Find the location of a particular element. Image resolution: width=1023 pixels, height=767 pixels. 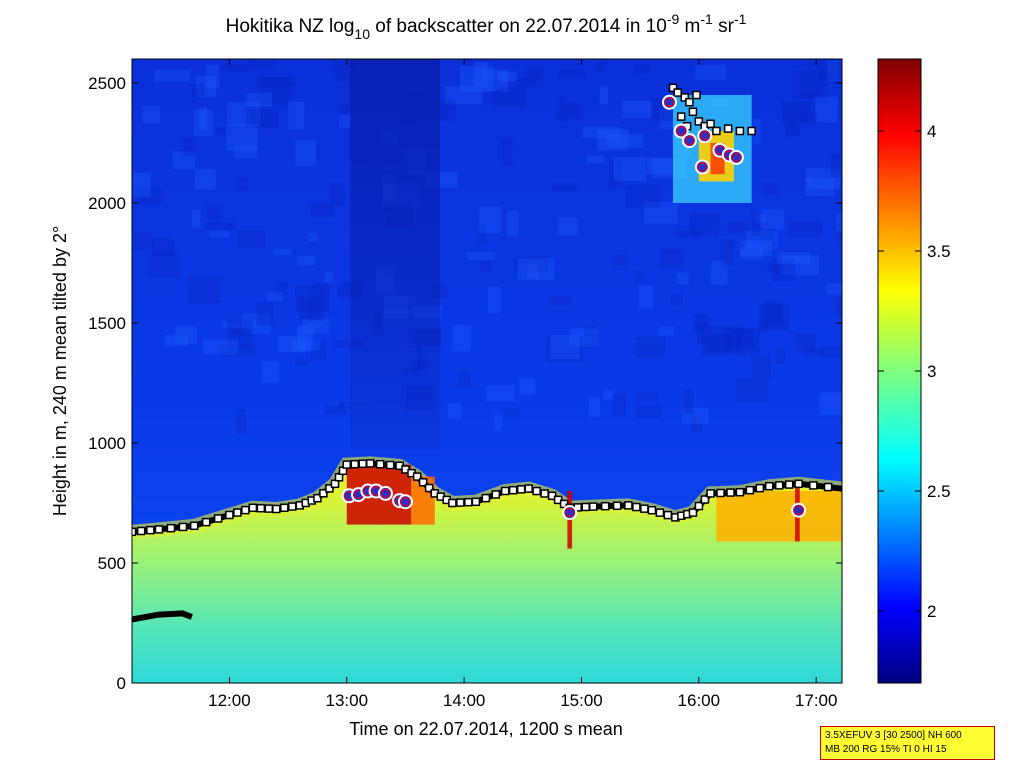

cb-tick-label: 2 is located at coordinates (931, 611).